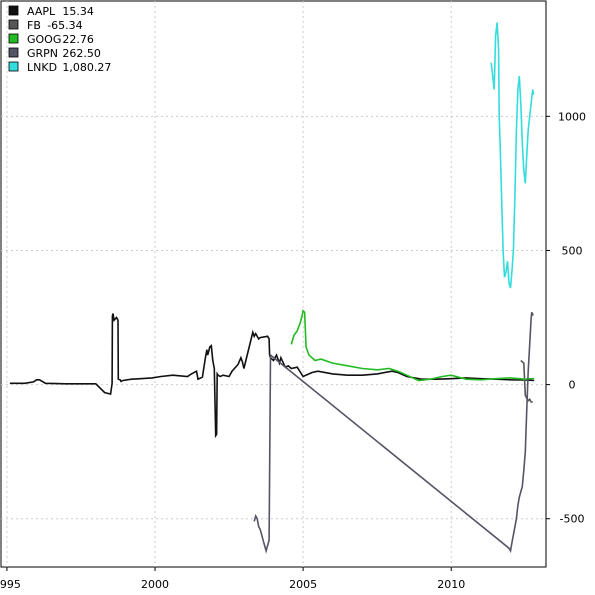 This screenshot has height=595, width=595. I want to click on legend-ticker: GRPN, so click(42, 53).